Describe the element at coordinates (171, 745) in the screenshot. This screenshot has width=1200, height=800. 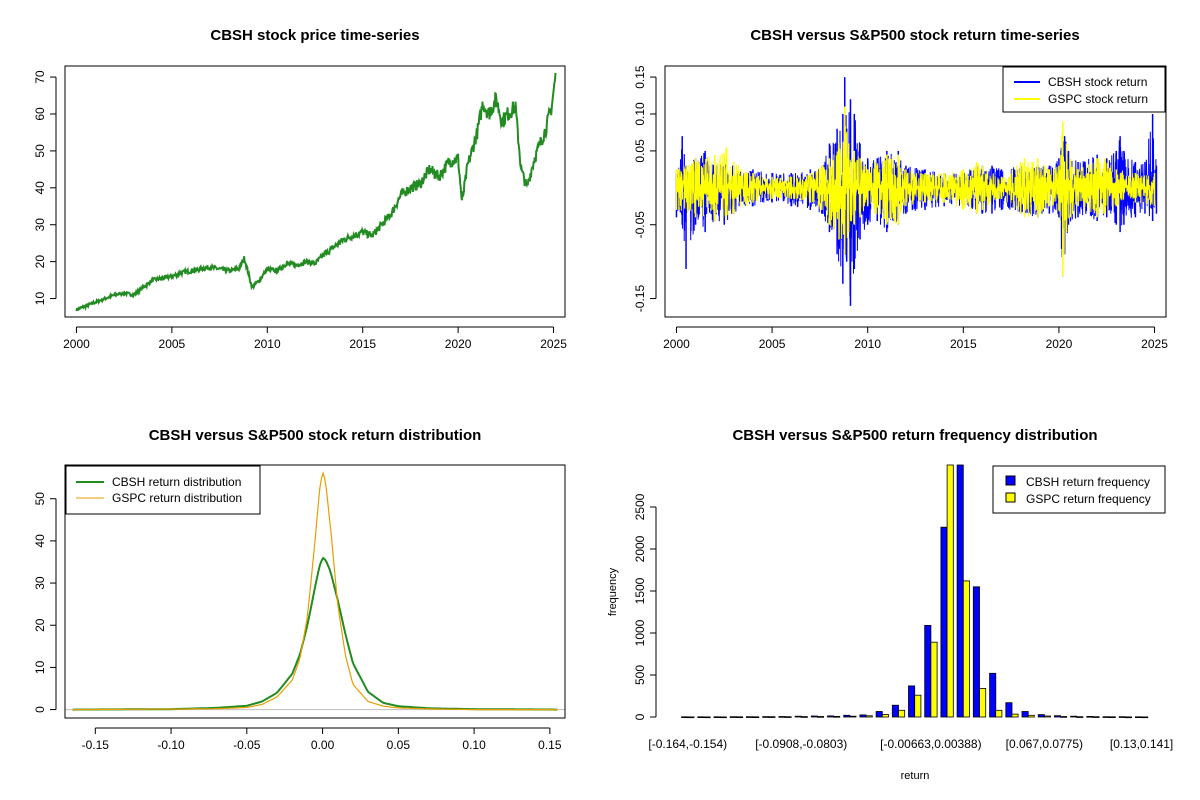
I see `x-tick-label: -0.10` at that location.